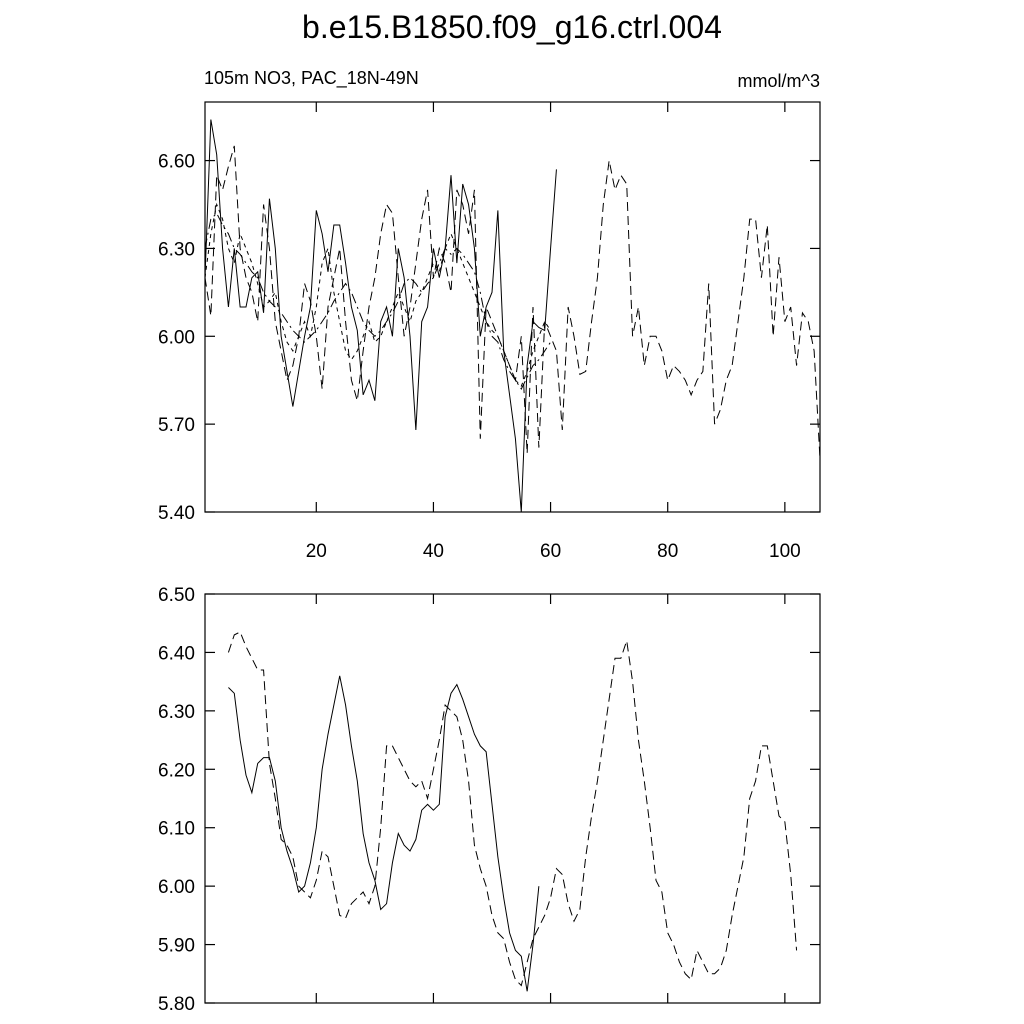  I want to click on y-tick-label: 6.10, so click(176, 829).